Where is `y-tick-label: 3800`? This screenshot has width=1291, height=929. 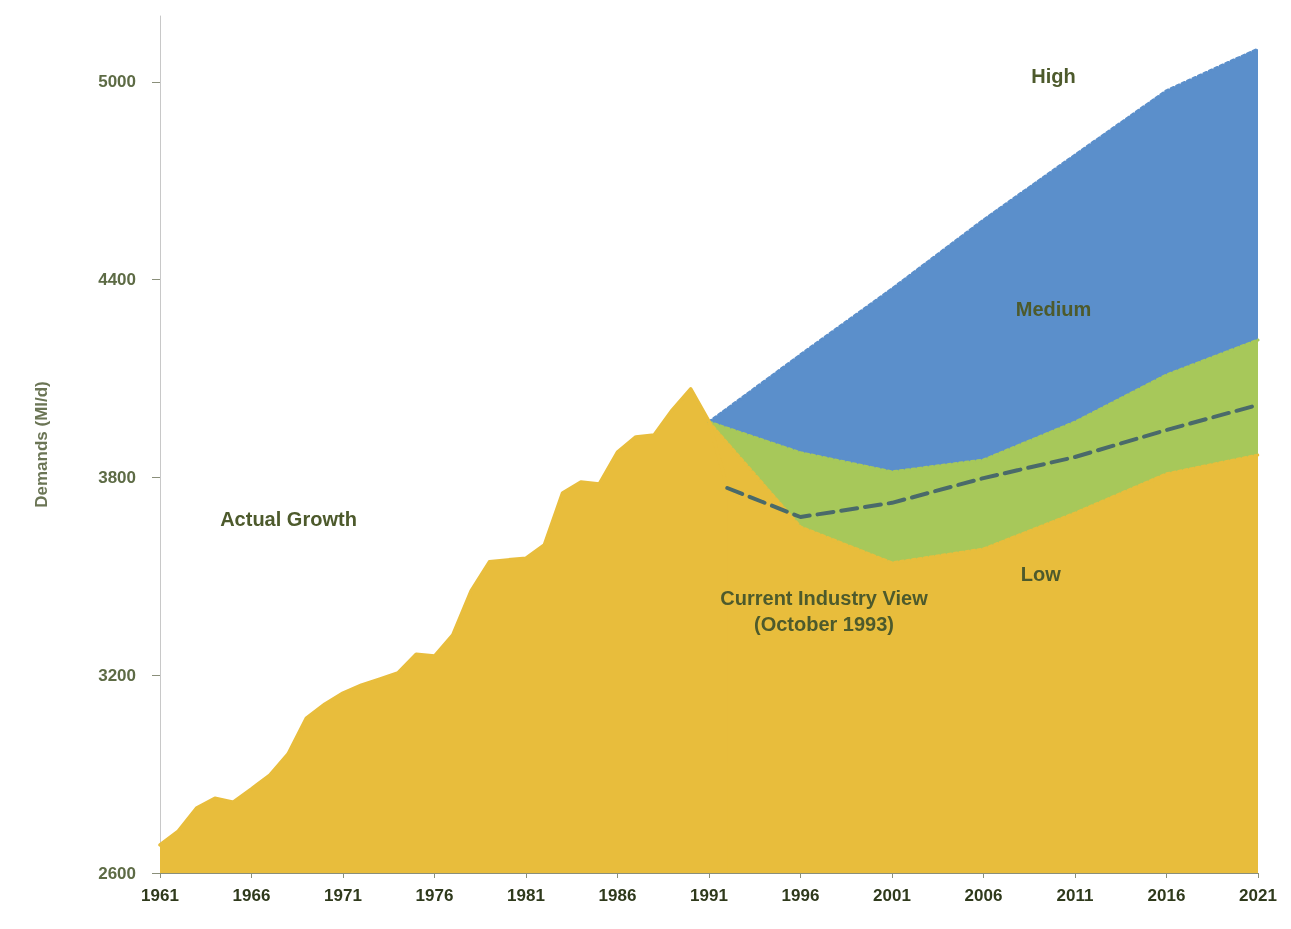
y-tick-label: 3800 is located at coordinates (117, 477).